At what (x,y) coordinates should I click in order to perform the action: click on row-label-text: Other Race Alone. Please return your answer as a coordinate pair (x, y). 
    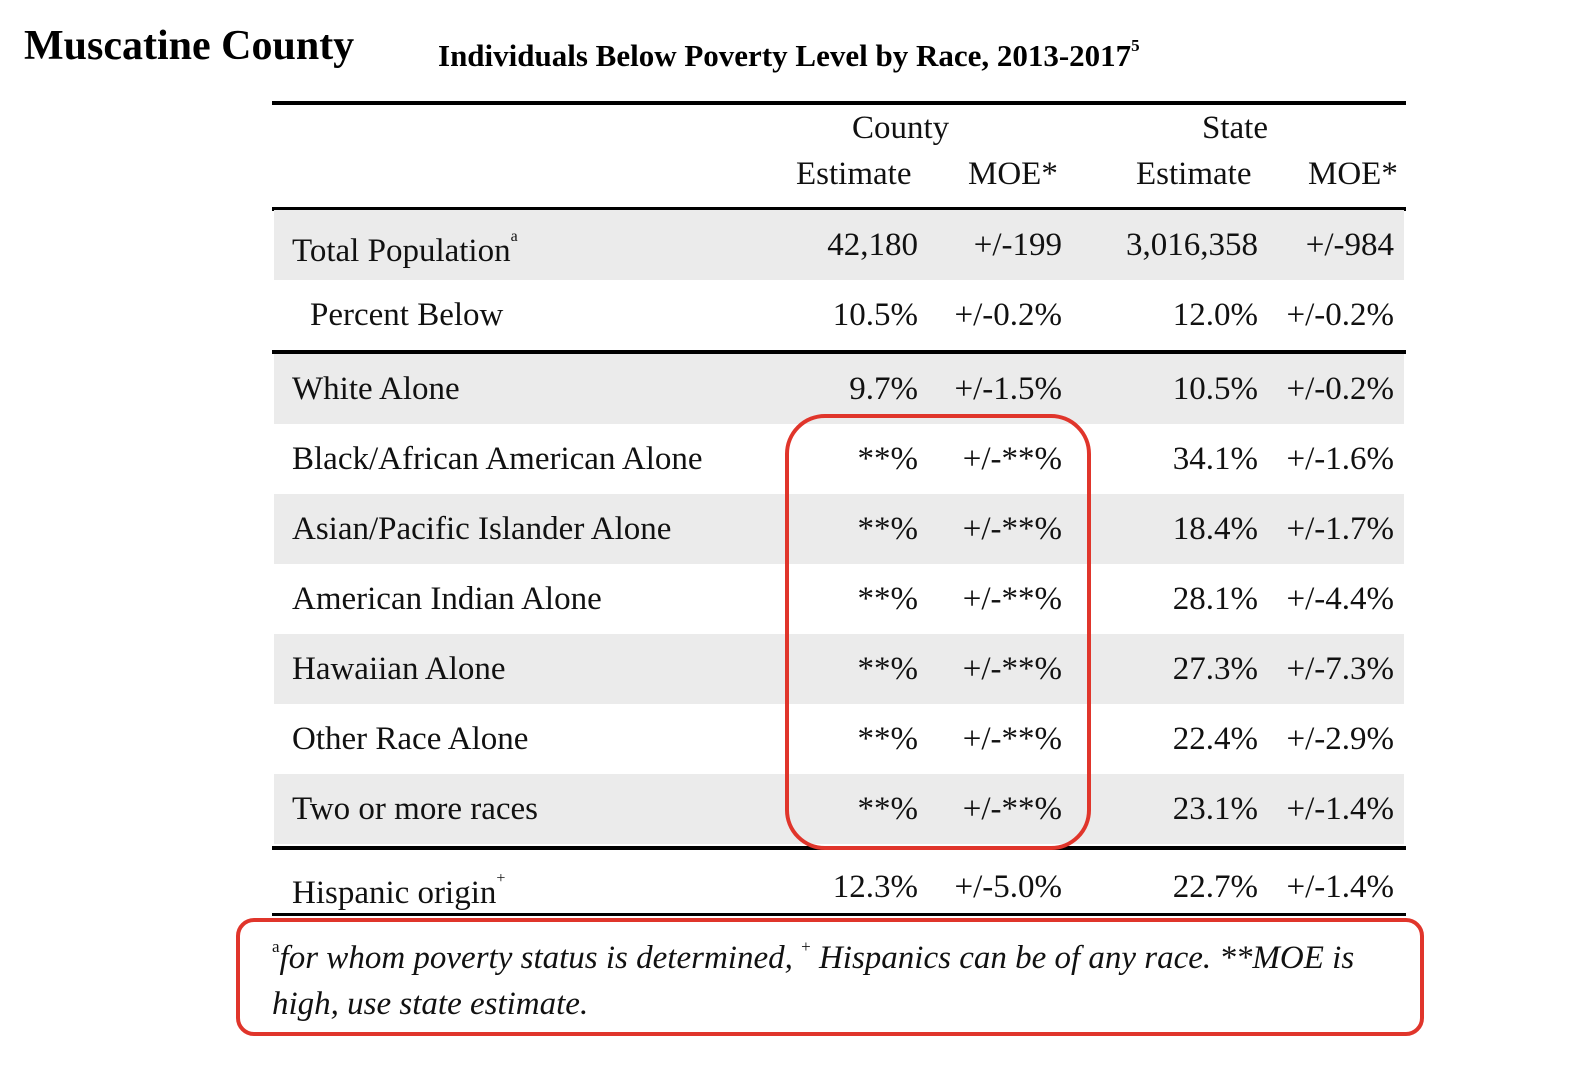
    Looking at the image, I should click on (410, 739).